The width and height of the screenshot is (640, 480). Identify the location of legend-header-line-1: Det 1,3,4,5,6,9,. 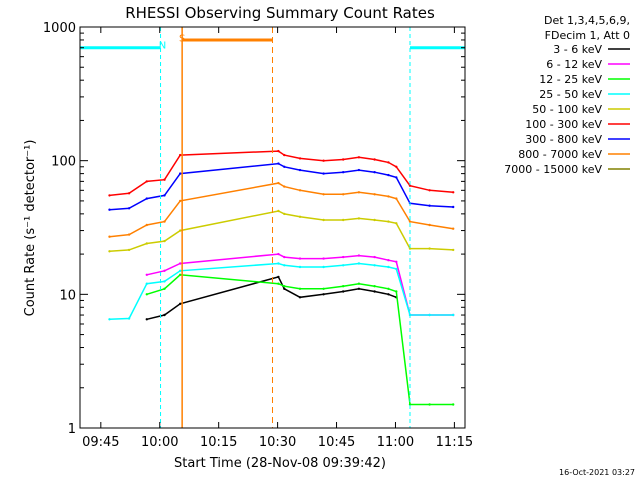
(587, 20).